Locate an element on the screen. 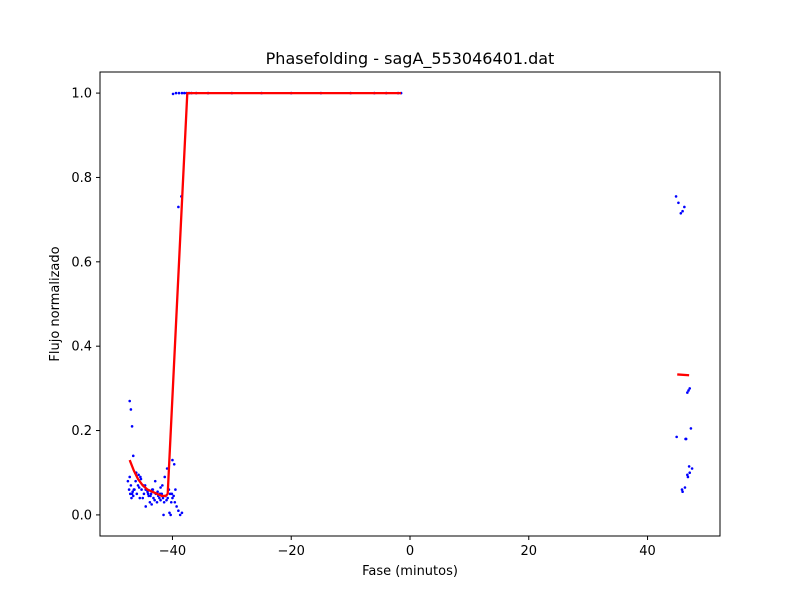 The height and width of the screenshot is (600, 800). y-axis: 0.0 0.2 0.4 0.6 0.8 1.0 is located at coordinates (85, 305).